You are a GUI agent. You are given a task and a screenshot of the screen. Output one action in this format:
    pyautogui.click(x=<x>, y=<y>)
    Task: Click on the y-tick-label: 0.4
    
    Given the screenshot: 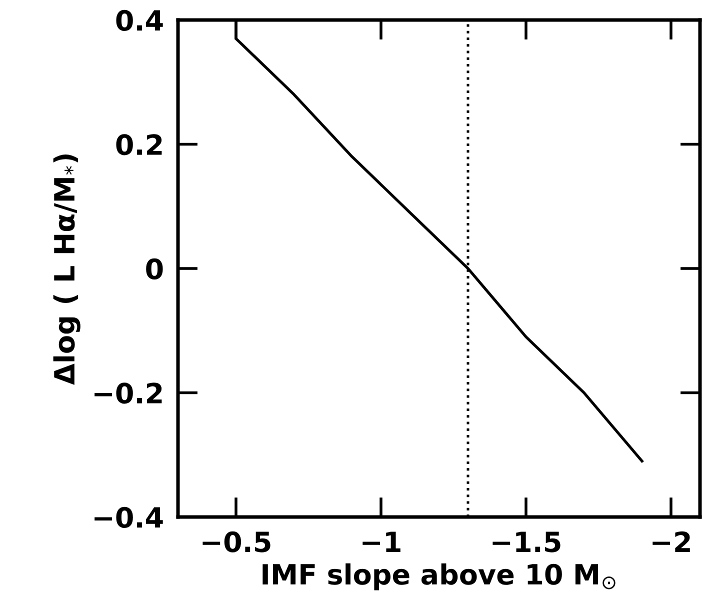 What is the action you would take?
    pyautogui.click(x=139, y=20)
    